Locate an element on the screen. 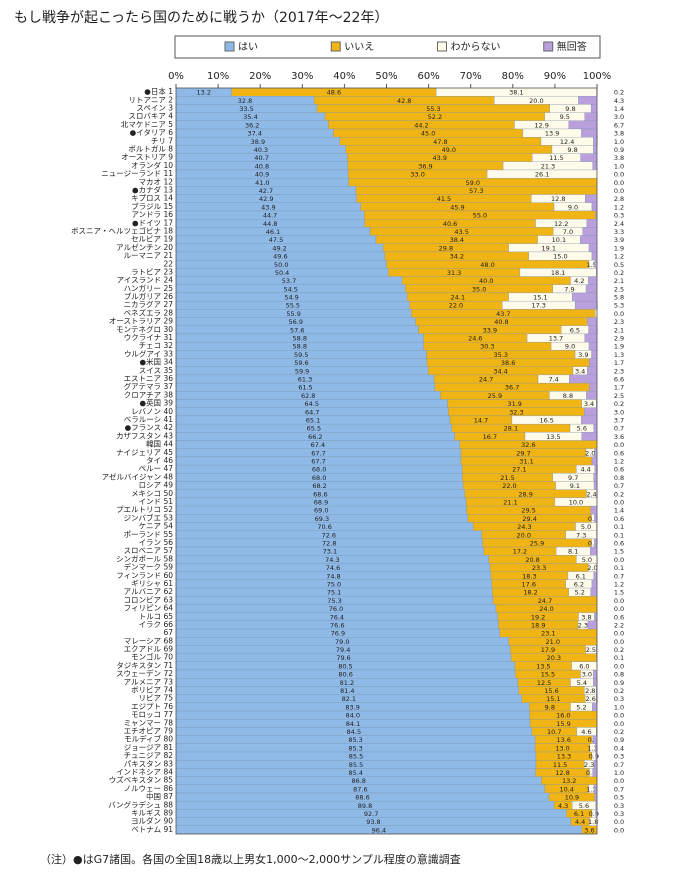 The height and width of the screenshot is (876, 690). data-label: 59.6 is located at coordinates (301, 363).